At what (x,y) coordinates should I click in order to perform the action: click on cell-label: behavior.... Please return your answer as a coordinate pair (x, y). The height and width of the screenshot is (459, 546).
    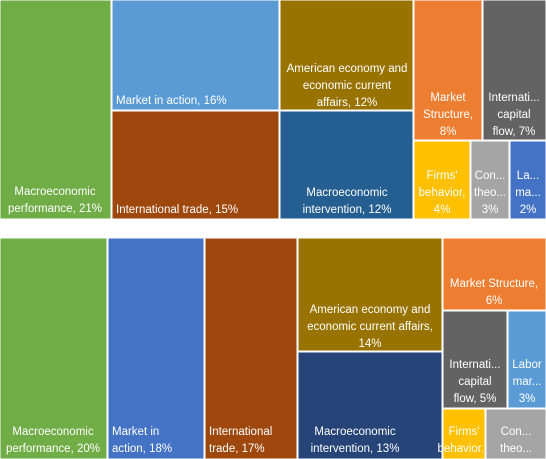
    Looking at the image, I should click on (463, 449).